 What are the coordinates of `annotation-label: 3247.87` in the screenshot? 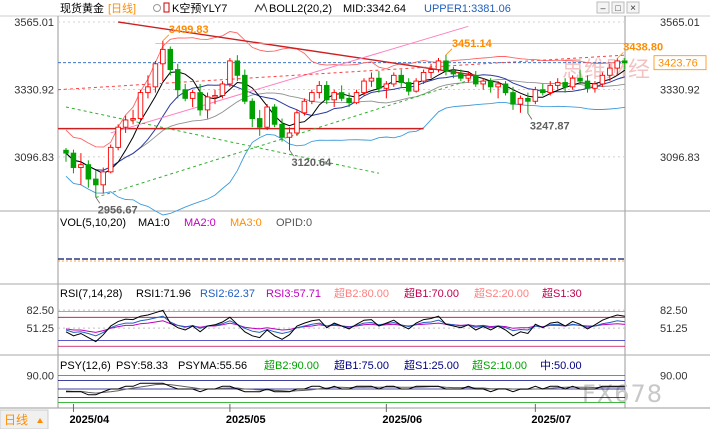 It's located at (550, 126).